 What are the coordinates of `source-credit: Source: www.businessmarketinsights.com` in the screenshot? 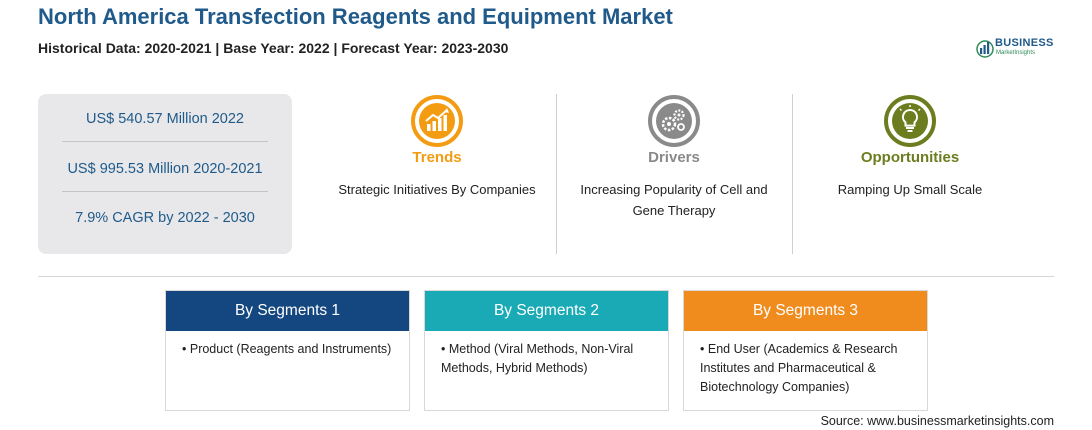 It's located at (937, 421).